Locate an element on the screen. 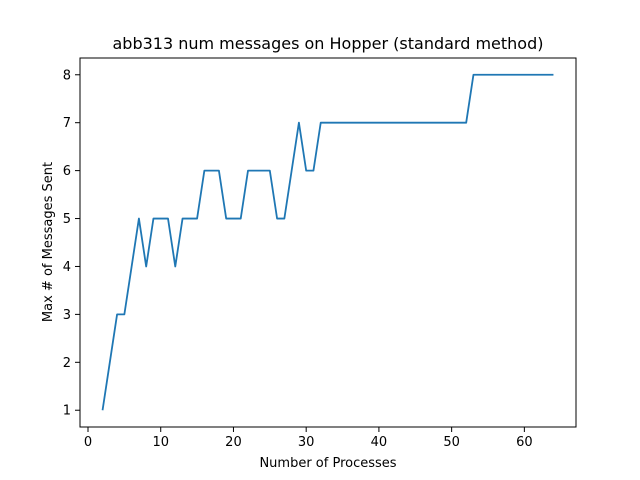  x-axis: 0 10 20 30 40 50 60 is located at coordinates (308, 438).